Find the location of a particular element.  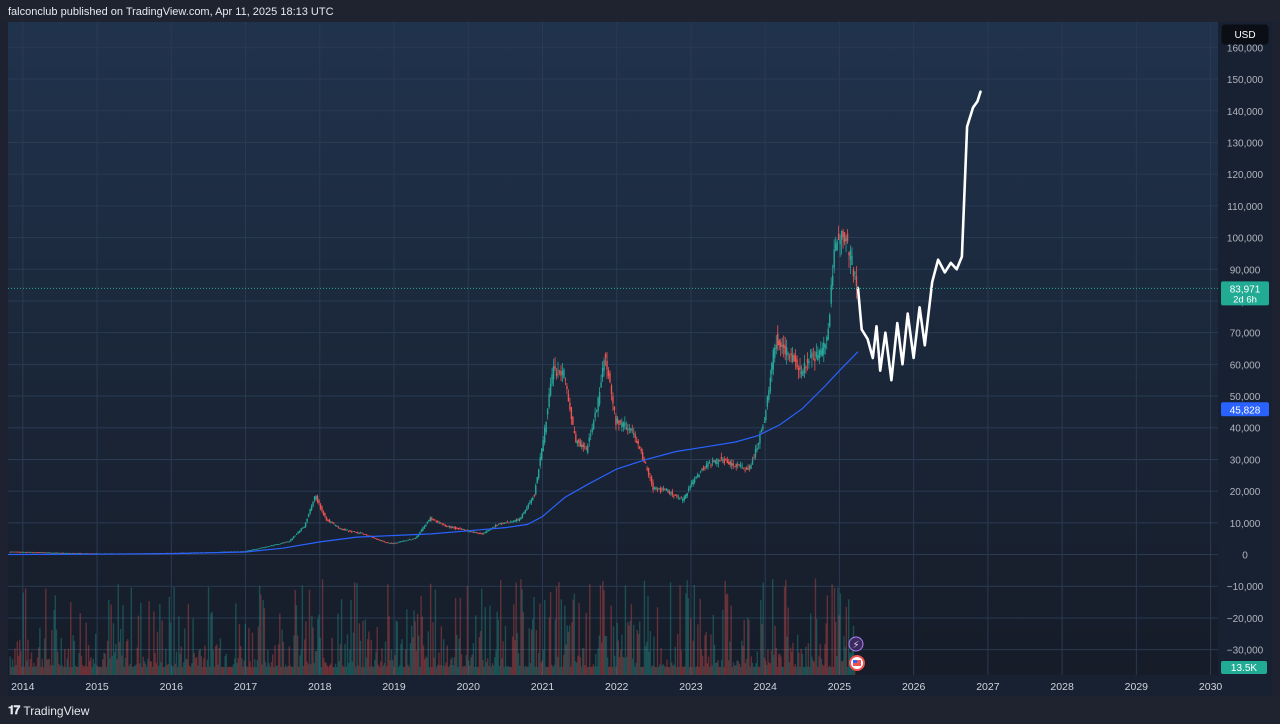

projection-drawing-line is located at coordinates (919, 236).